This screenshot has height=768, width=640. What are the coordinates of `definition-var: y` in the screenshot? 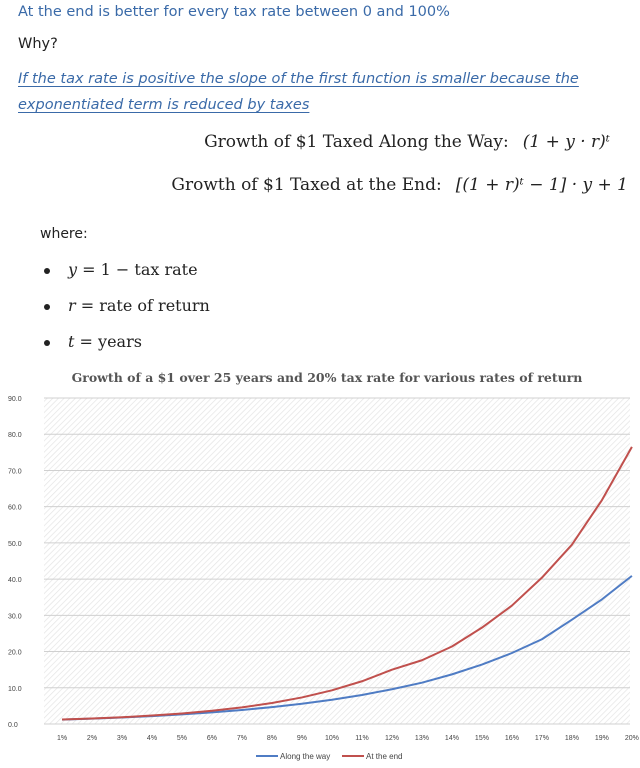 It's located at (73, 269).